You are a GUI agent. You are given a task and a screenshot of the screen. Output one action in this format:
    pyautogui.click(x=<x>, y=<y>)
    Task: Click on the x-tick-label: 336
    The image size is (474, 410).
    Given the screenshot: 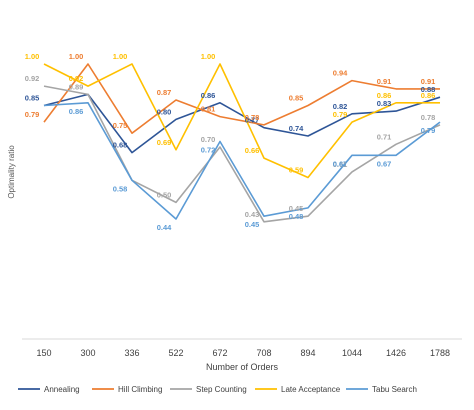 What is the action you would take?
    pyautogui.click(x=131, y=353)
    